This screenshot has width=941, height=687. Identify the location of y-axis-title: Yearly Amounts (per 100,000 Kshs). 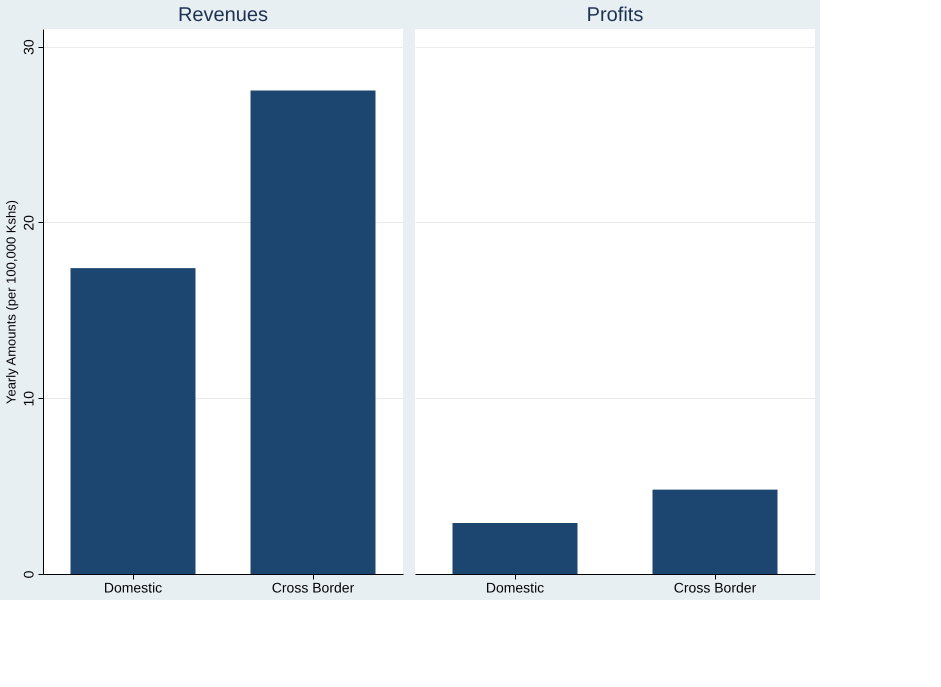
(11, 302).